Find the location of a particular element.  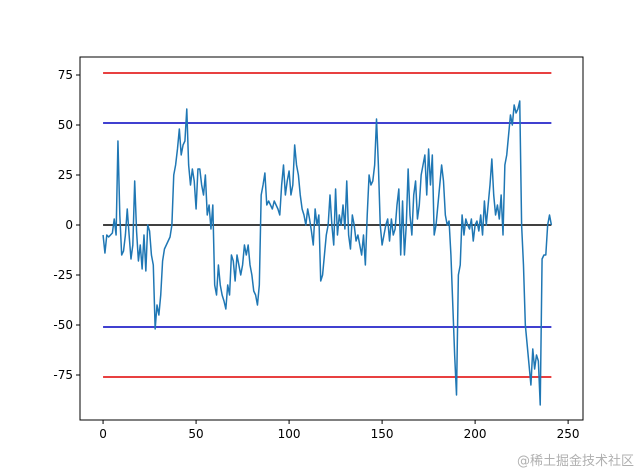

x-tick-label: 250 is located at coordinates (568, 434).